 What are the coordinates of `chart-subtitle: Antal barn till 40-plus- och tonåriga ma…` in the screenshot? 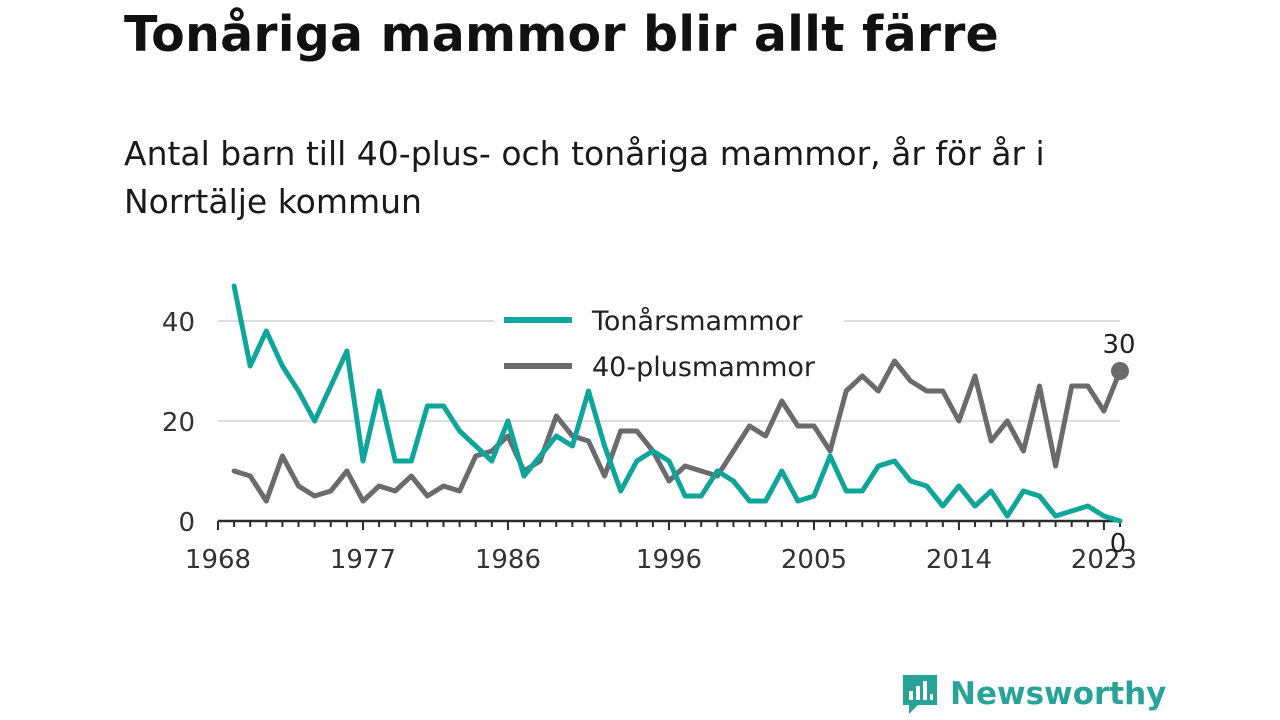 It's located at (584, 177).